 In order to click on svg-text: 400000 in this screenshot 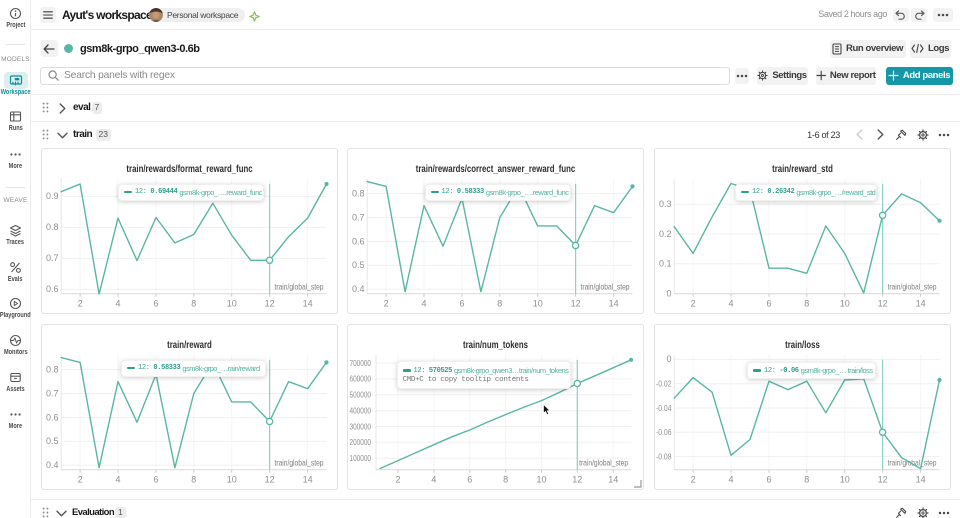, I will do `click(361, 410)`.